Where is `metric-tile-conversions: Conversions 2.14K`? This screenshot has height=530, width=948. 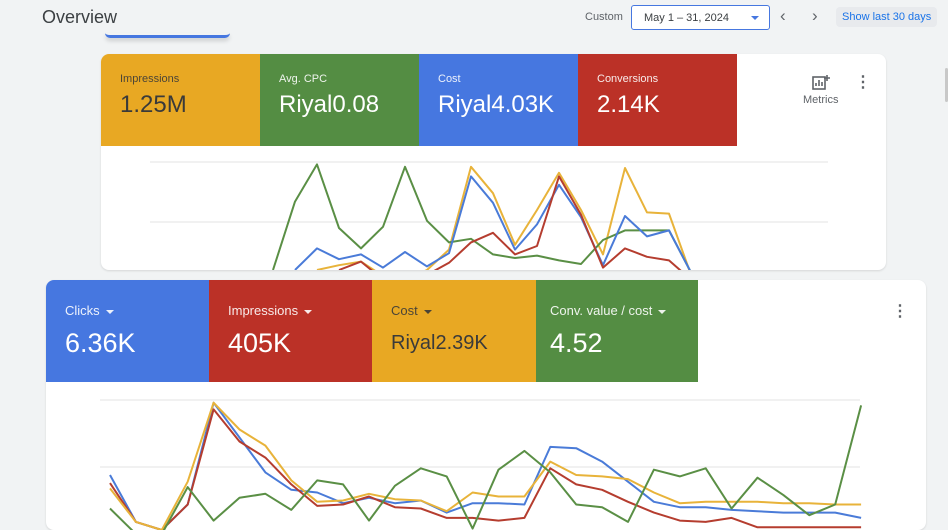 metric-tile-conversions: Conversions 2.14K is located at coordinates (657, 100).